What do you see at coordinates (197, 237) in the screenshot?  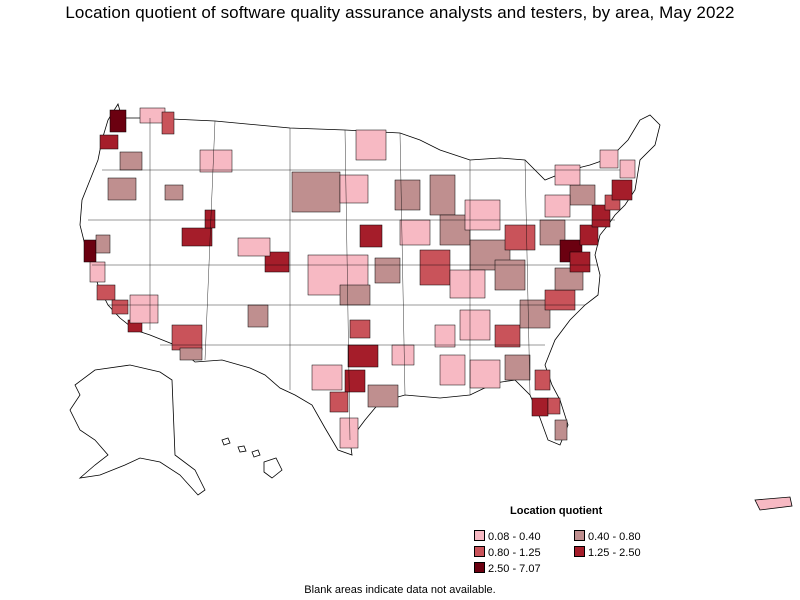 I see `area-salt-lake` at bounding box center [197, 237].